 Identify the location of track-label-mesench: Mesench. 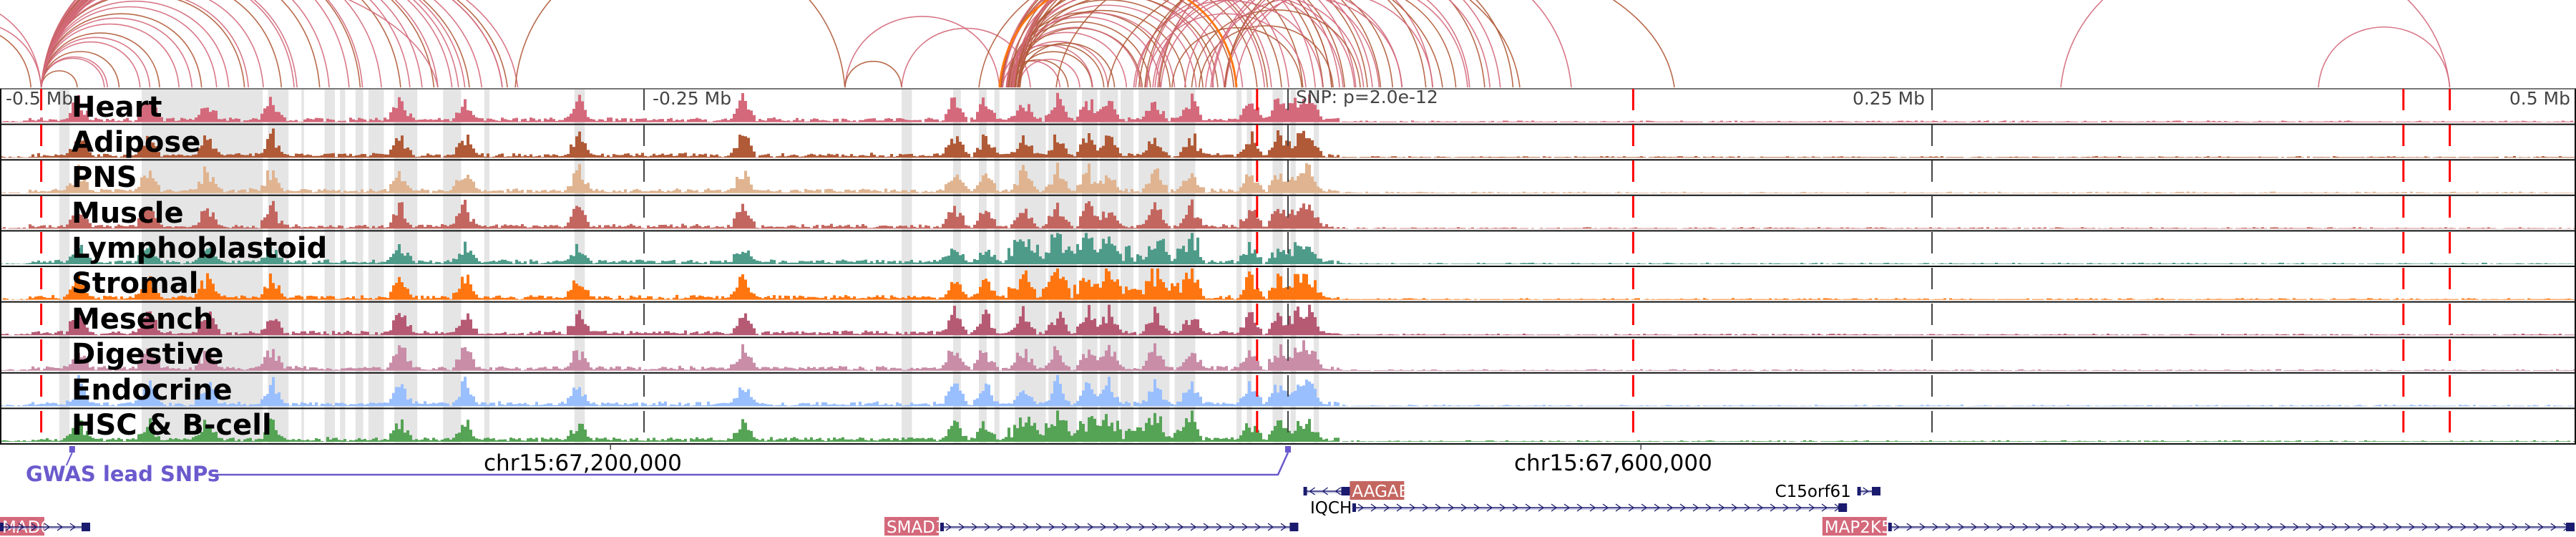
(143, 319).